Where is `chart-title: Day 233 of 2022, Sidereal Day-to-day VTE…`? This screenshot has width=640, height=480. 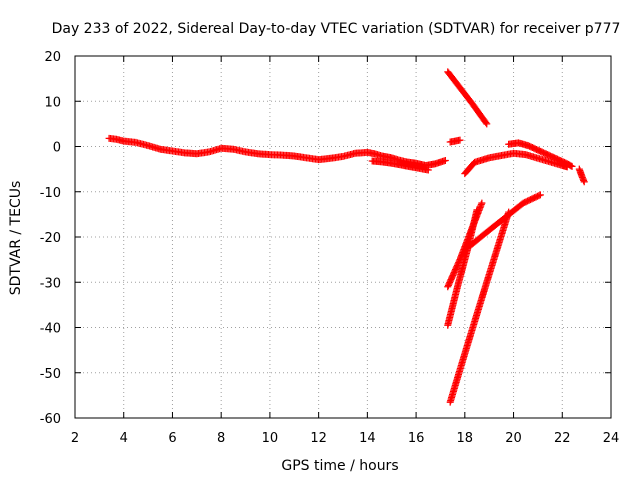 chart-title: Day 233 of 2022, Sidereal Day-to-day VTE… is located at coordinates (336, 29).